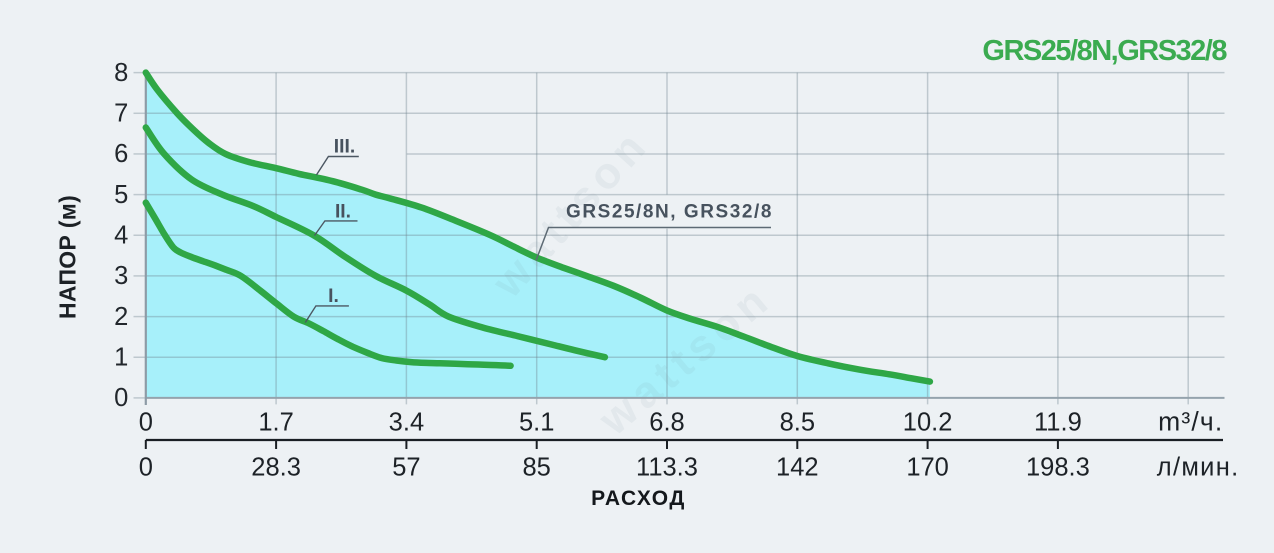 The image size is (1274, 553). What do you see at coordinates (669, 212) in the screenshot?
I see `svg-text: GRS25/8N, GRS32/8` at bounding box center [669, 212].